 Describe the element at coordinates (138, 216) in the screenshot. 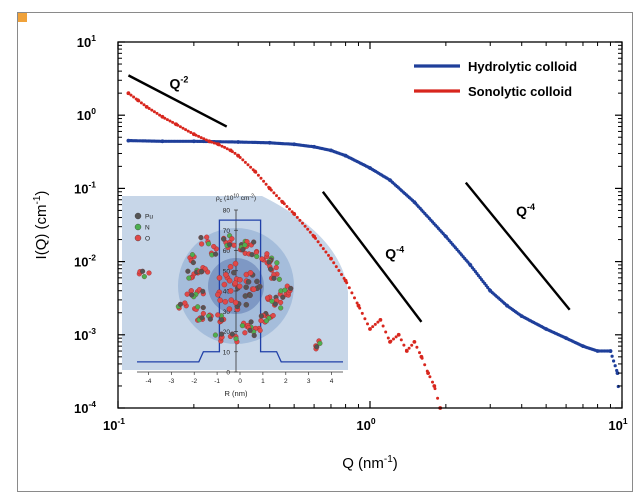

I see `inset-legend-marker` at that location.